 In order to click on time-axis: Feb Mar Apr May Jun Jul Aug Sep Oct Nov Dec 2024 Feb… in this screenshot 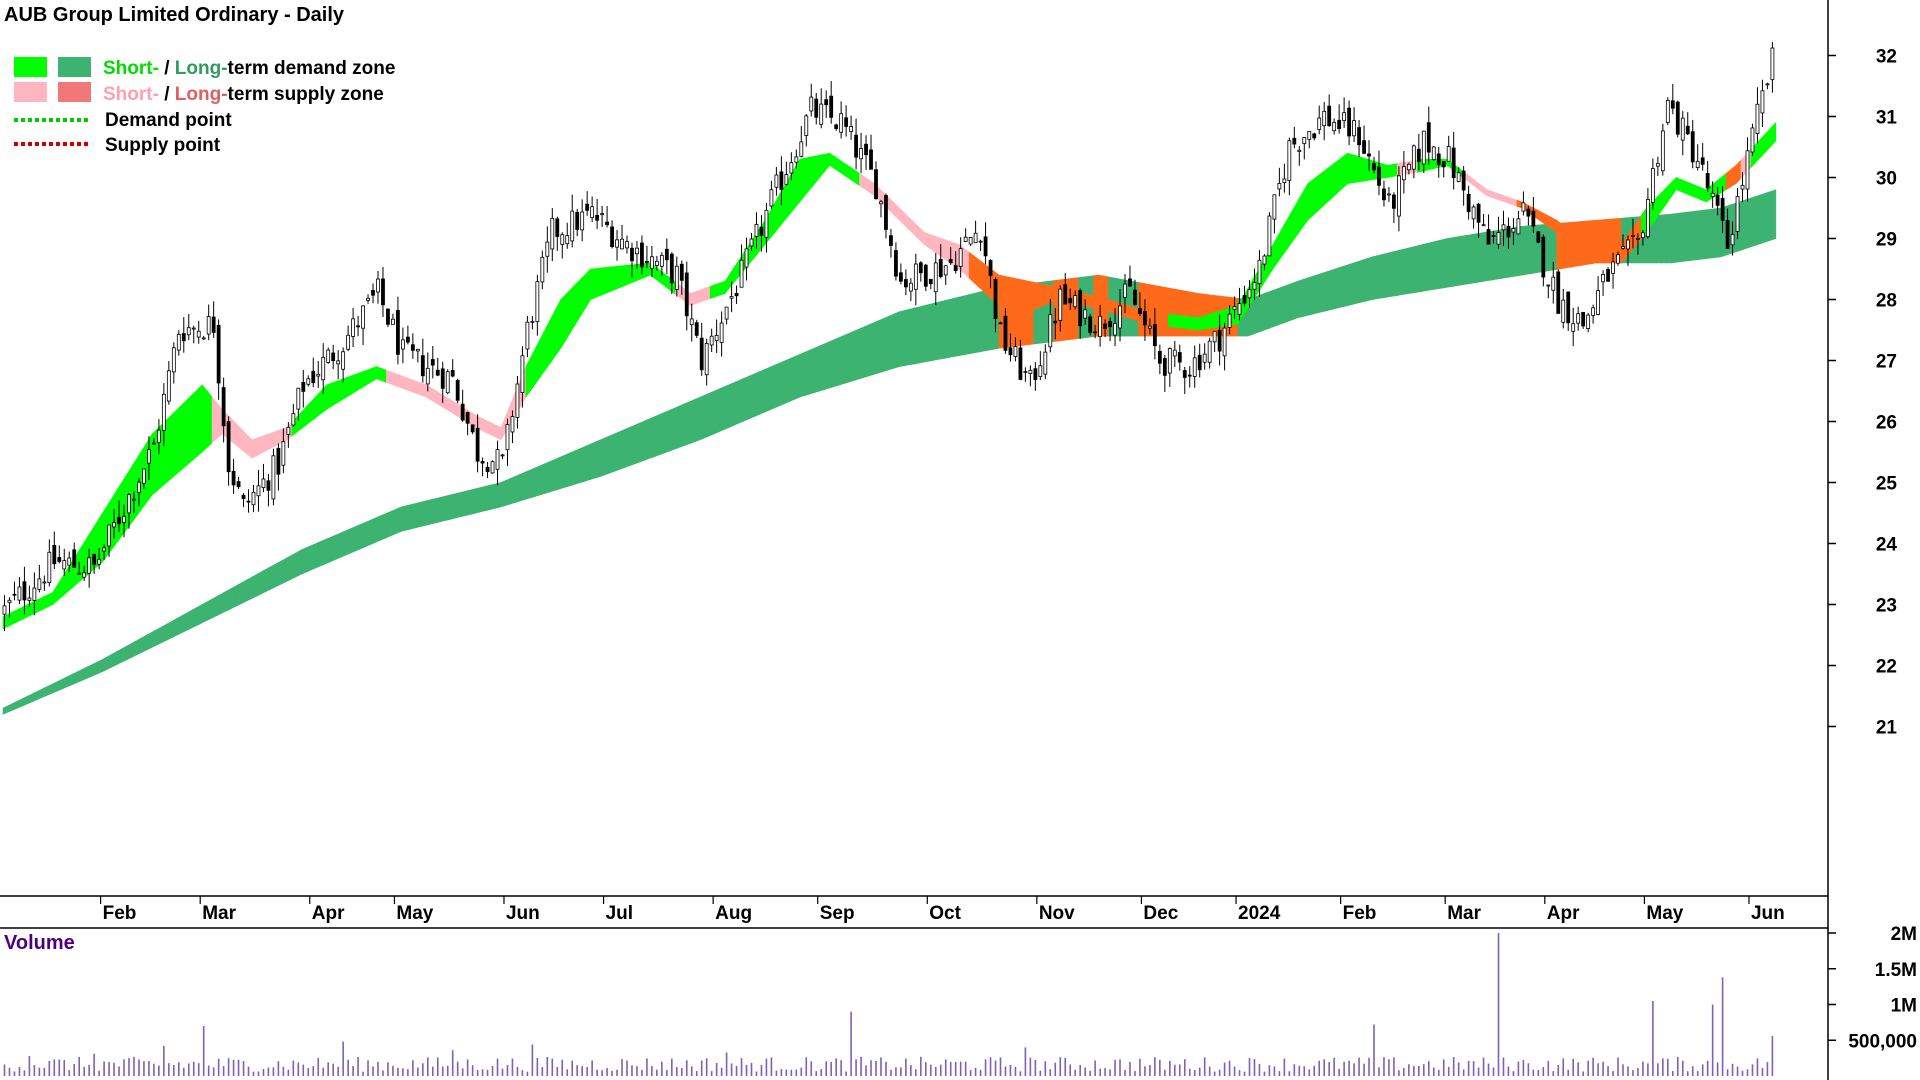, I will do `click(942, 910)`.